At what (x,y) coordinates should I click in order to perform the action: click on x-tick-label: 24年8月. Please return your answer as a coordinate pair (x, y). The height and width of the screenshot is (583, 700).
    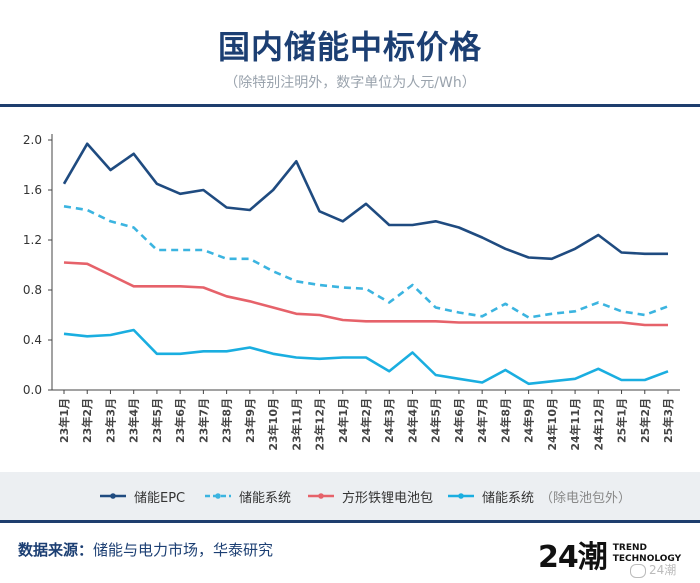
    Looking at the image, I should click on (505, 420).